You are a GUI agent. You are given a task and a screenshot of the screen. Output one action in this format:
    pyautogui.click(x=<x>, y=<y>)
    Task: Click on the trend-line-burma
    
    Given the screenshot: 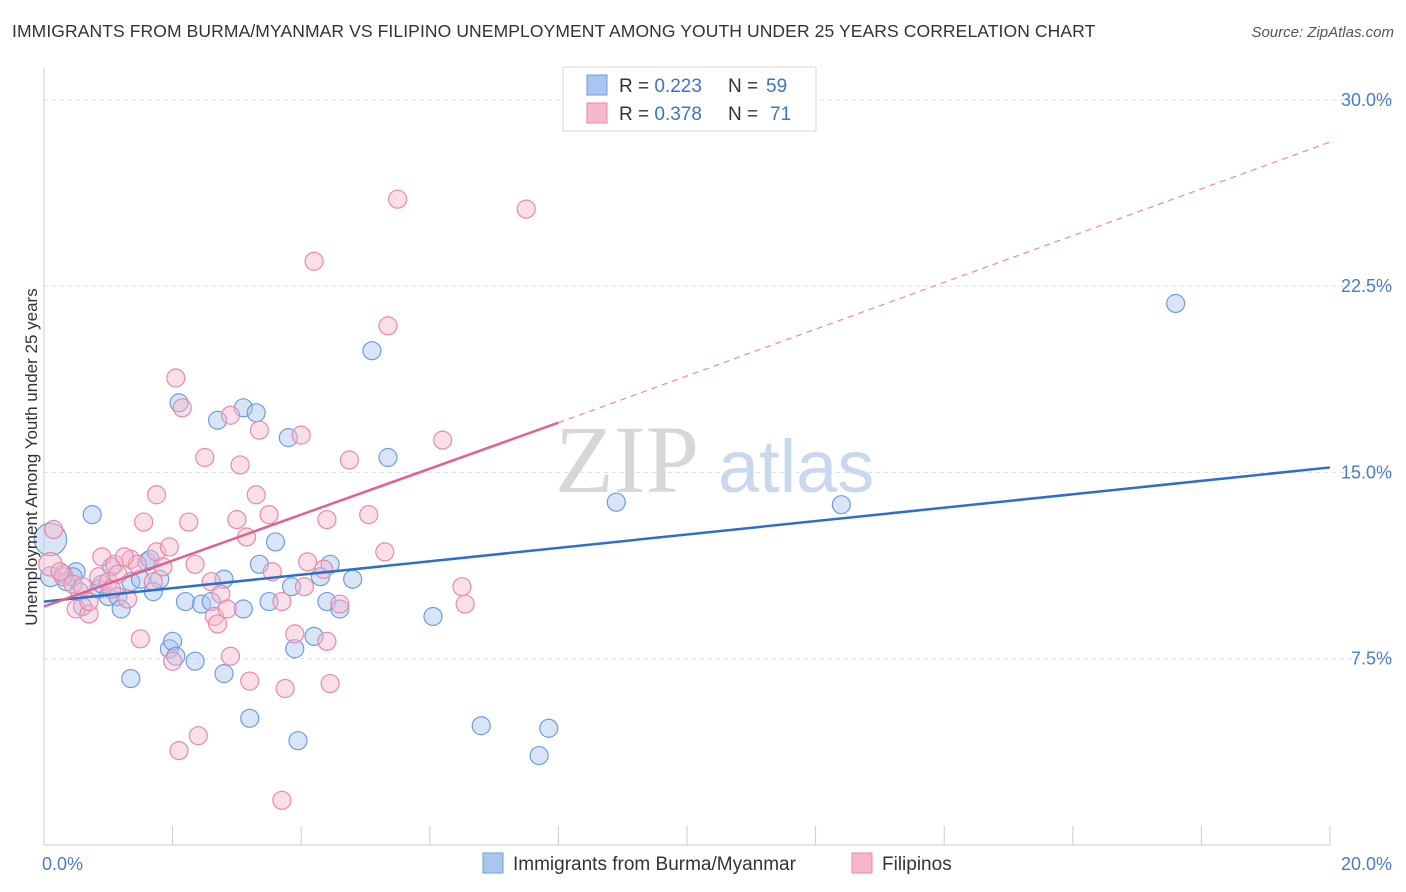 What is the action you would take?
    pyautogui.click(x=687, y=534)
    